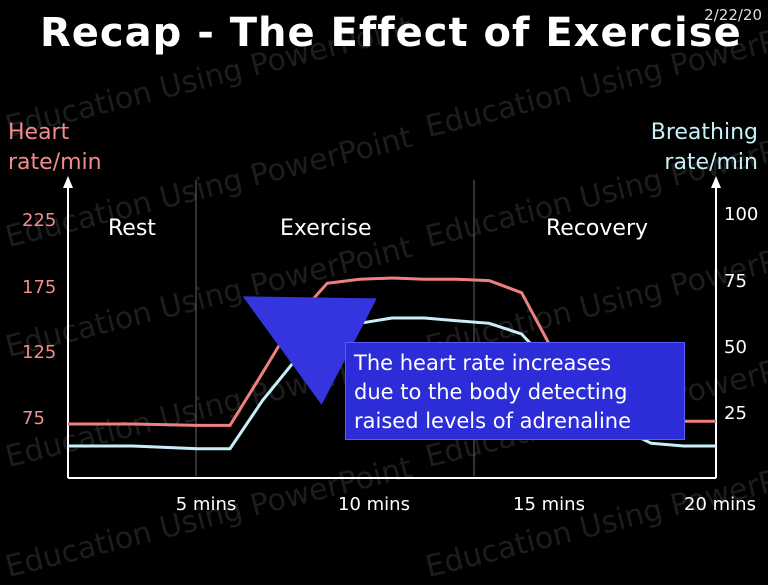  What do you see at coordinates (735, 281) in the screenshot?
I see `right-tick-label: 75` at bounding box center [735, 281].